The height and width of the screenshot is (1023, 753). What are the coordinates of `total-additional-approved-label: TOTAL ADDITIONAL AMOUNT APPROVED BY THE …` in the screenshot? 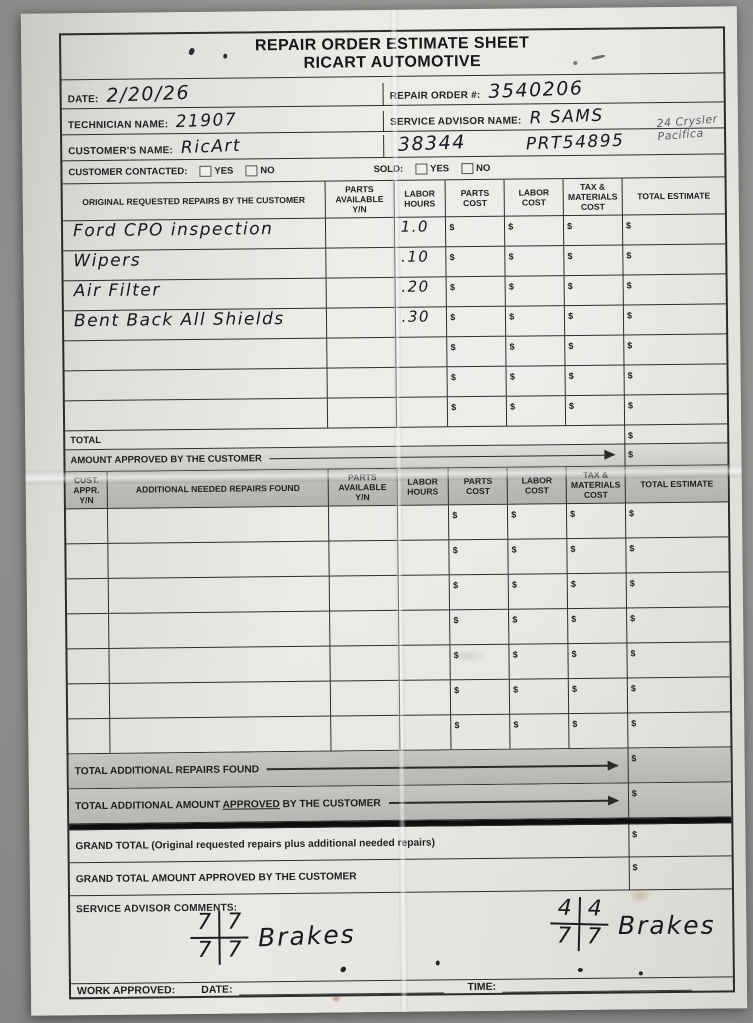 It's located at (228, 804).